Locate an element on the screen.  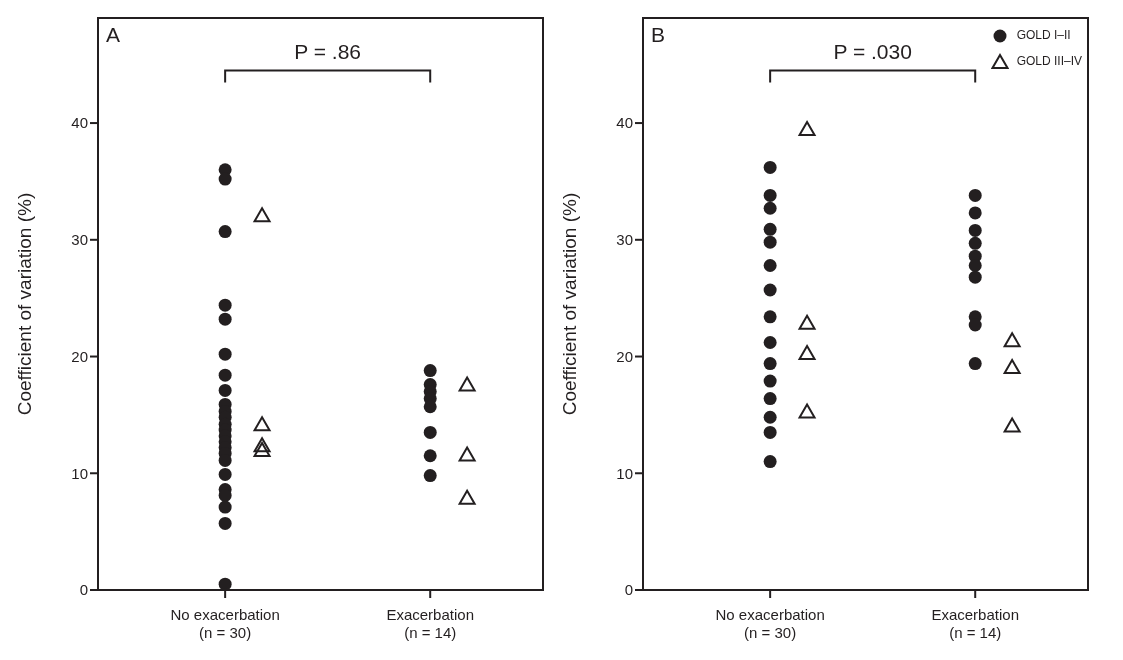
legend-label: GOLD I–II is located at coordinates (1043, 35).